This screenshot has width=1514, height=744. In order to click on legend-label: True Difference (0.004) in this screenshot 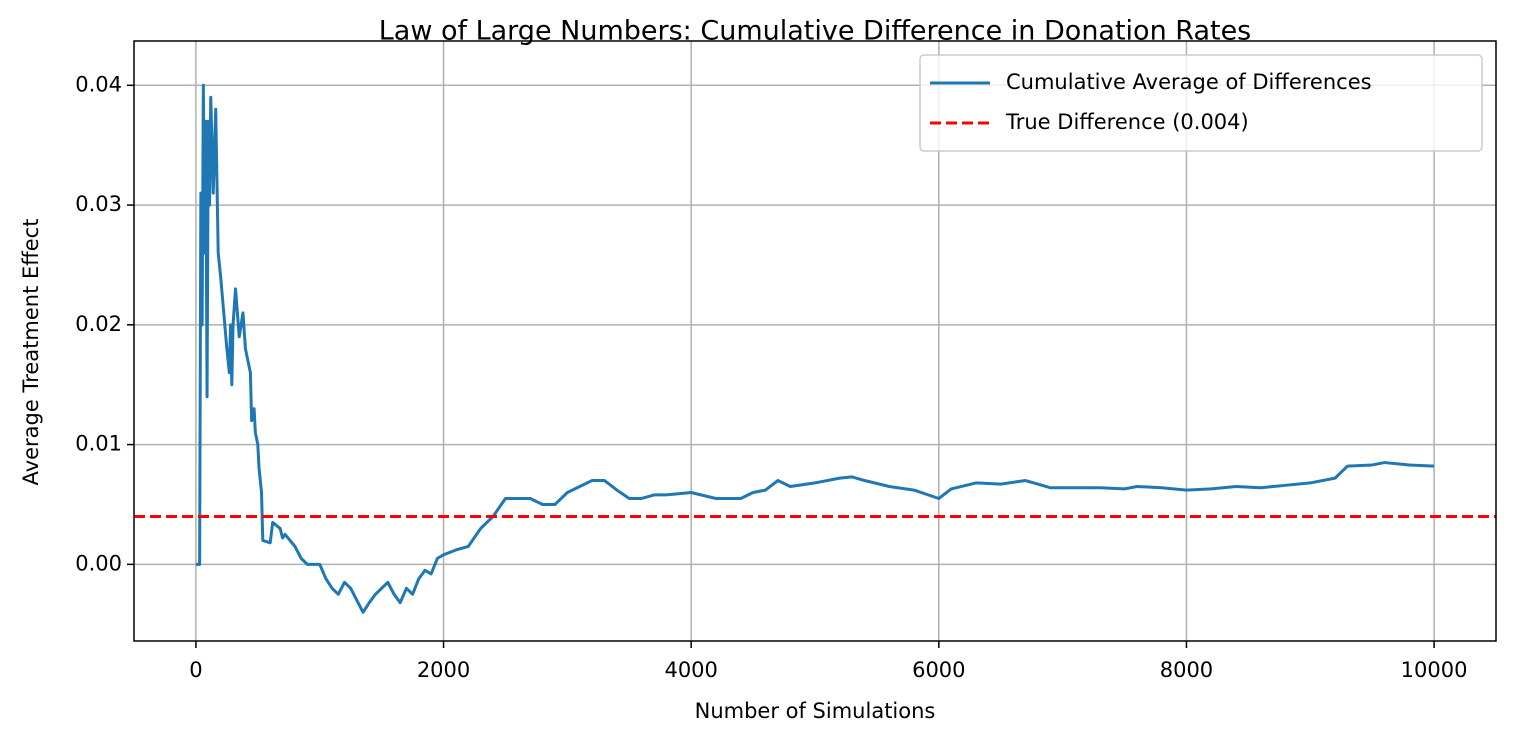, I will do `click(1127, 122)`.